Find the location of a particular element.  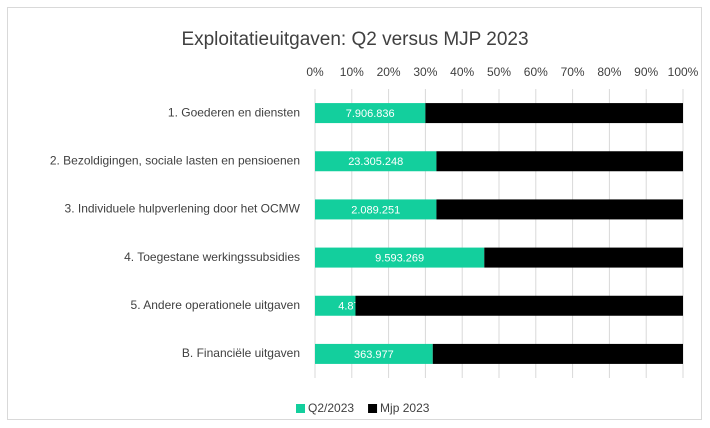

x-tick-label: 60% is located at coordinates (536, 72).